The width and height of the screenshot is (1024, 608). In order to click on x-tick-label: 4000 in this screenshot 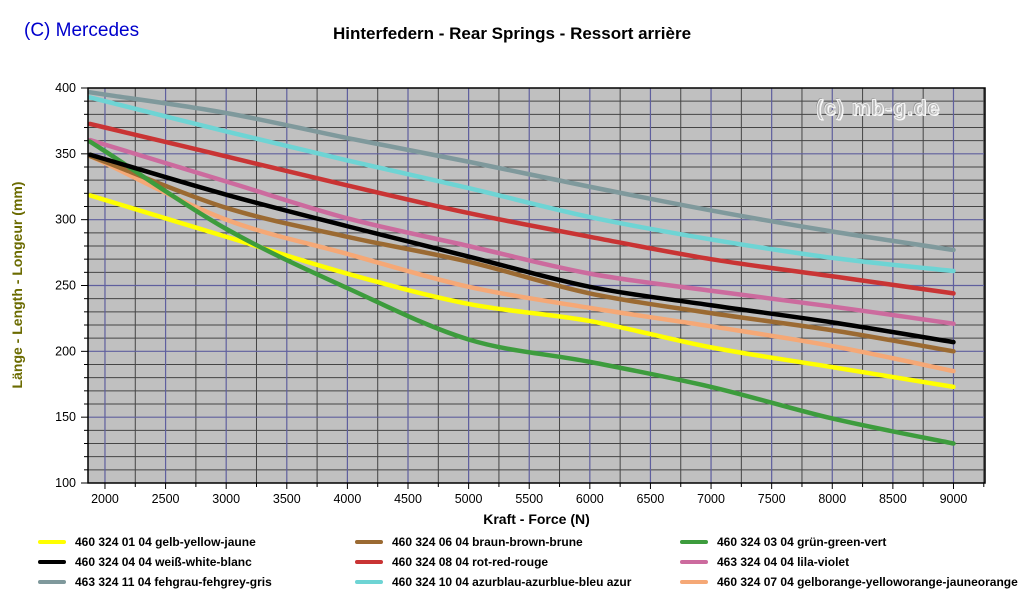, I will do `click(347, 499)`.